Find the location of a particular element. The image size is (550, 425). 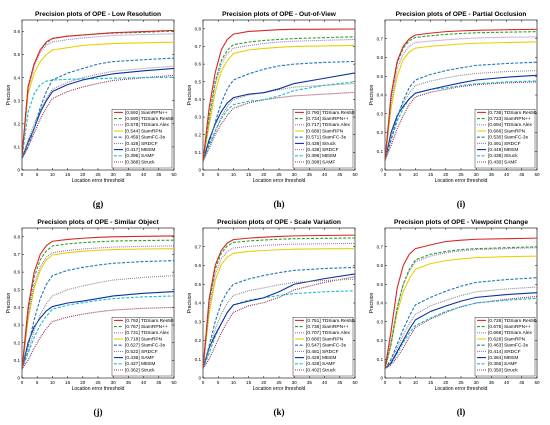

legend-entry: [0.547] SiamFC-3s is located at coordinates (326, 346).